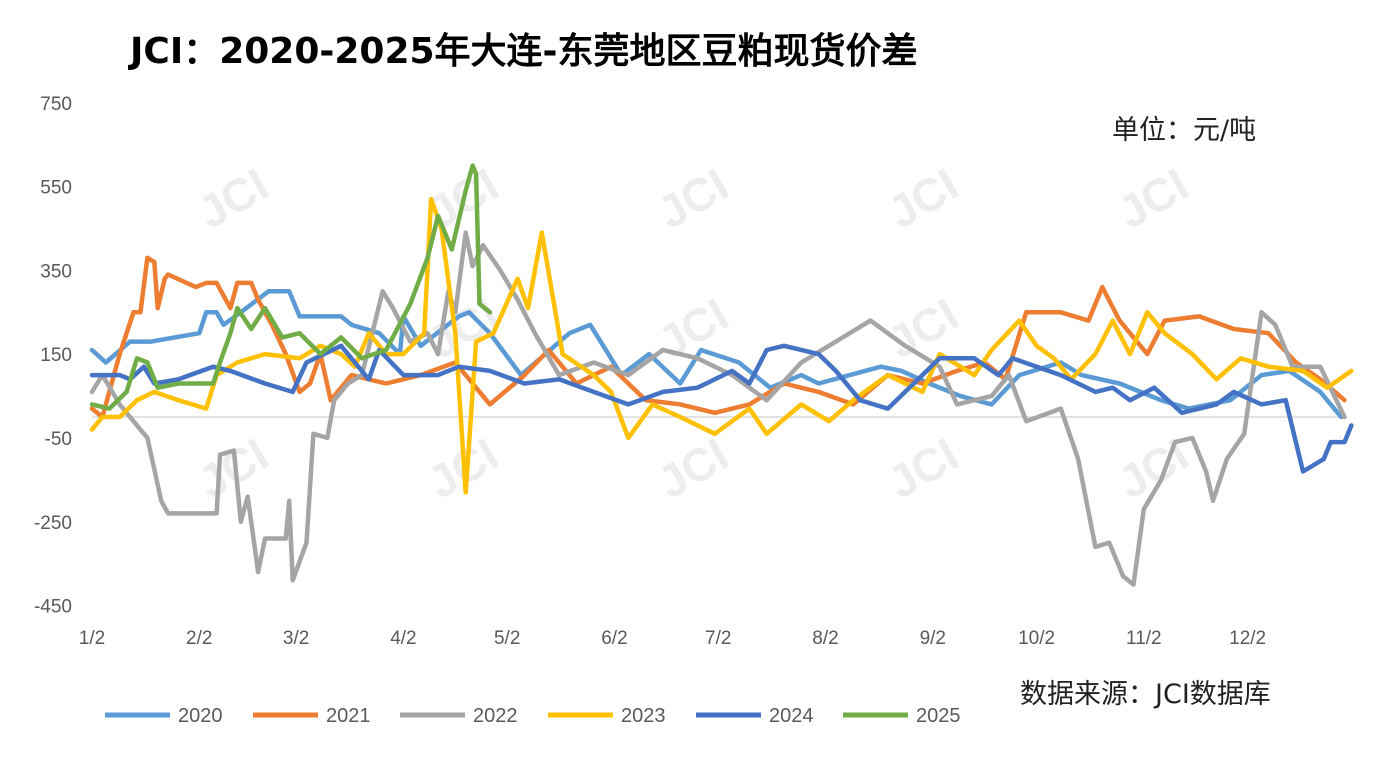  Describe the element at coordinates (56, 188) in the screenshot. I see `y-tick-label: 550` at that location.